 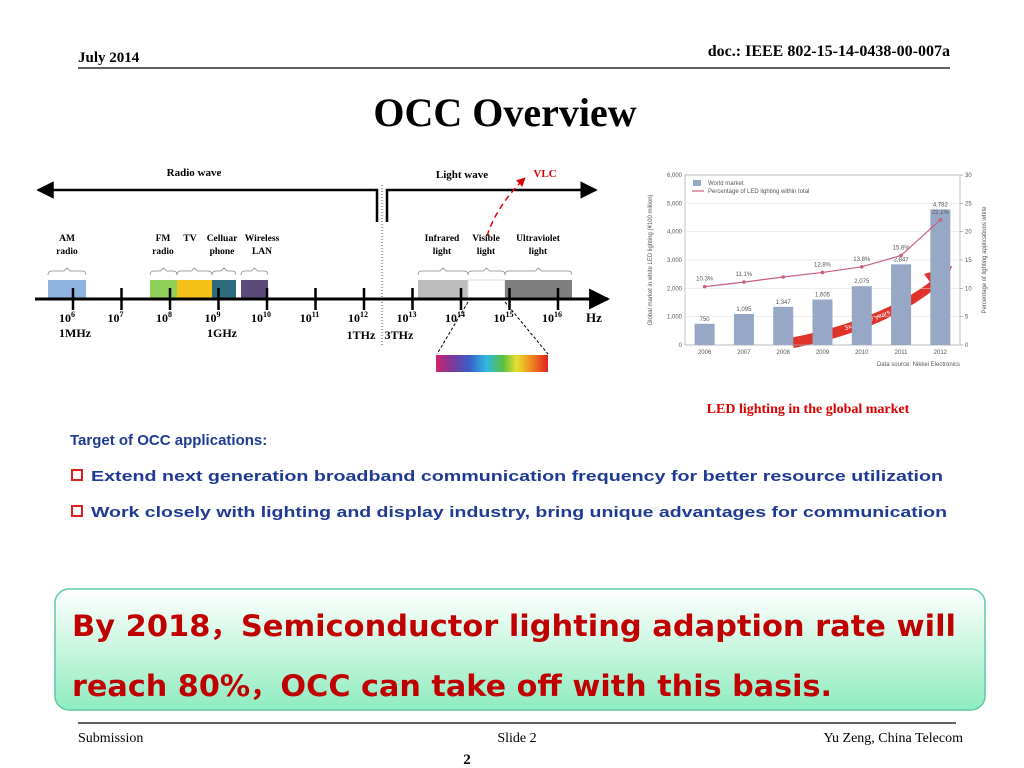 What do you see at coordinates (594, 317) in the screenshot?
I see `unit: Hz` at bounding box center [594, 317].